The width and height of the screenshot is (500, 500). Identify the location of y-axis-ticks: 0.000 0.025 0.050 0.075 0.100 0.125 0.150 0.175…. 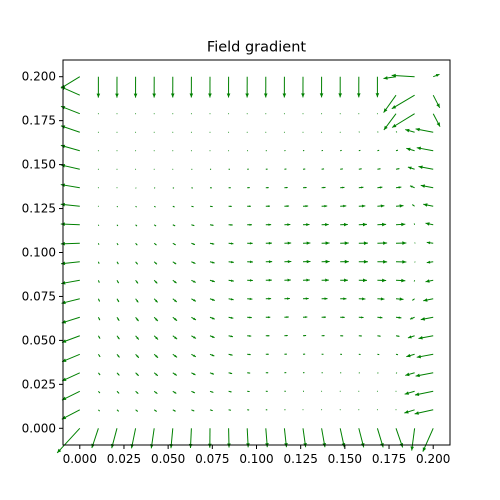
(42, 252).